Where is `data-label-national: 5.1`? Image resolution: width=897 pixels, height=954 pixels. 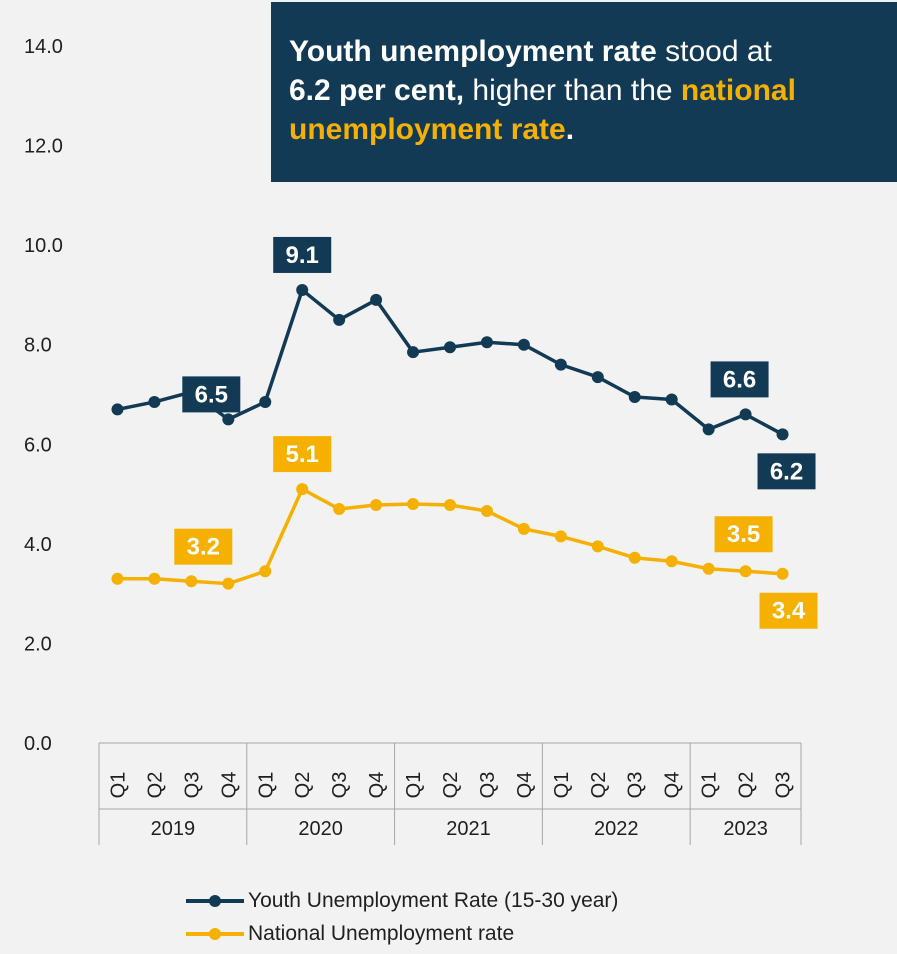 data-label-national: 5.1 is located at coordinates (302, 454).